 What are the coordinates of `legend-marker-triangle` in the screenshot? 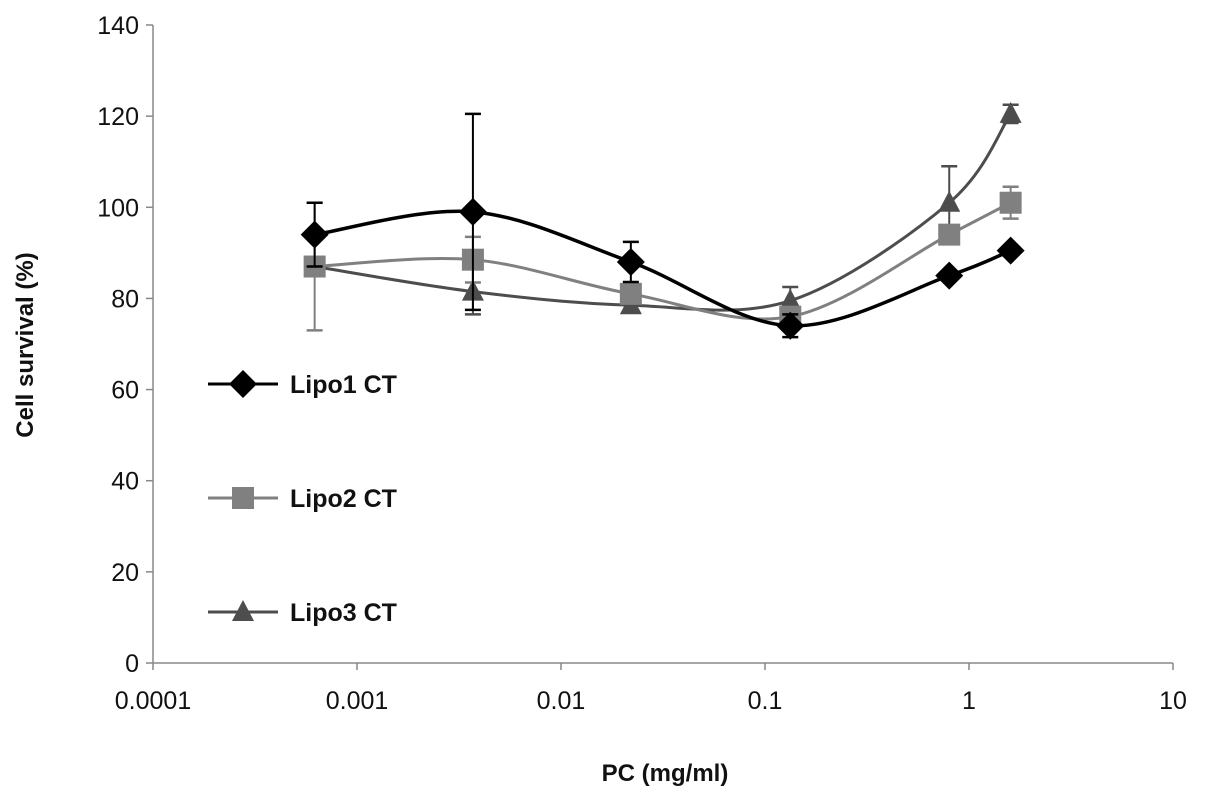 It's located at (243, 610).